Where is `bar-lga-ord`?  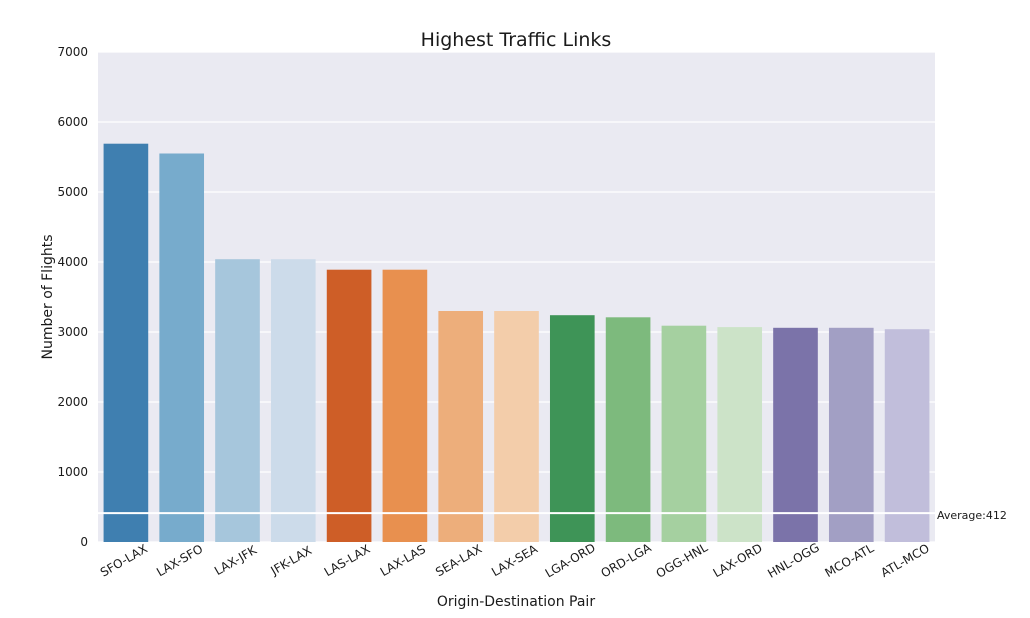
bar-lga-ord is located at coordinates (572, 428).